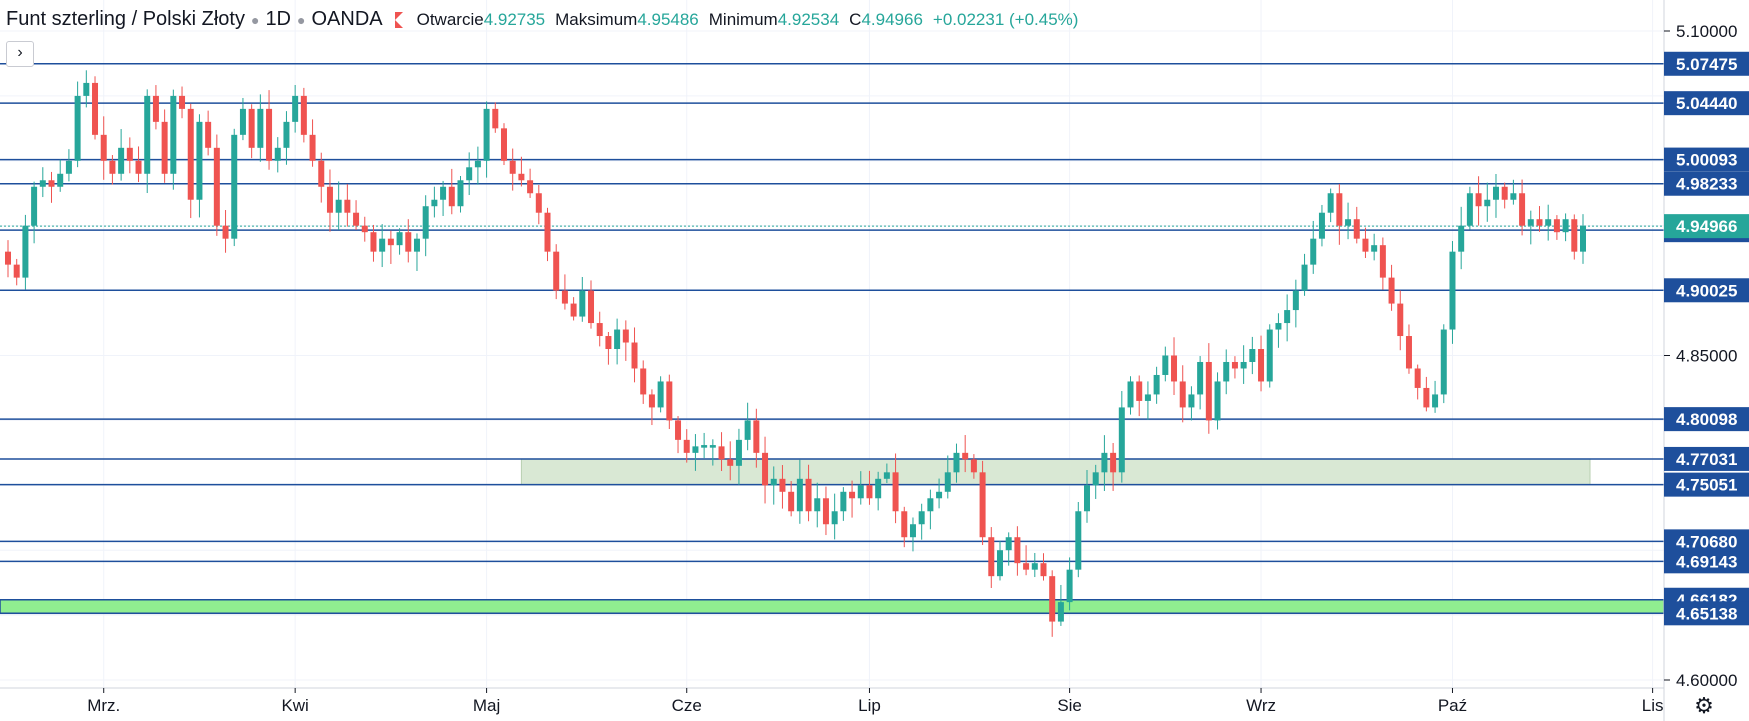 The width and height of the screenshot is (1749, 721). What do you see at coordinates (1261, 705) in the screenshot?
I see `x-tick-label: Wrz` at bounding box center [1261, 705].